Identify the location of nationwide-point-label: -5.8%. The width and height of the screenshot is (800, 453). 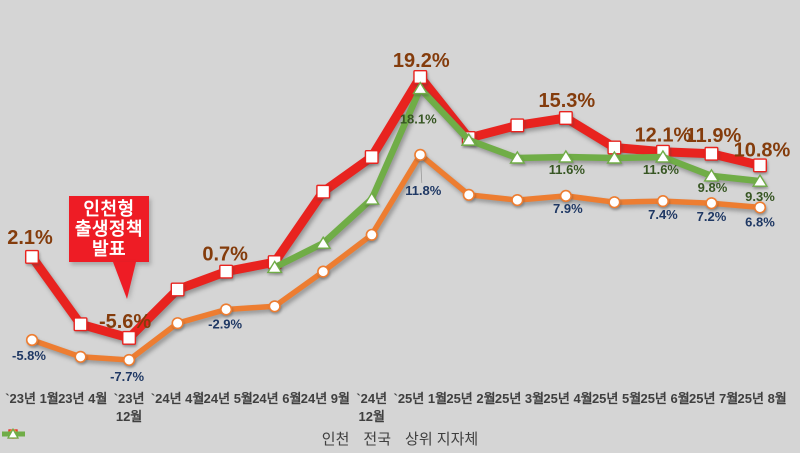
(29, 355).